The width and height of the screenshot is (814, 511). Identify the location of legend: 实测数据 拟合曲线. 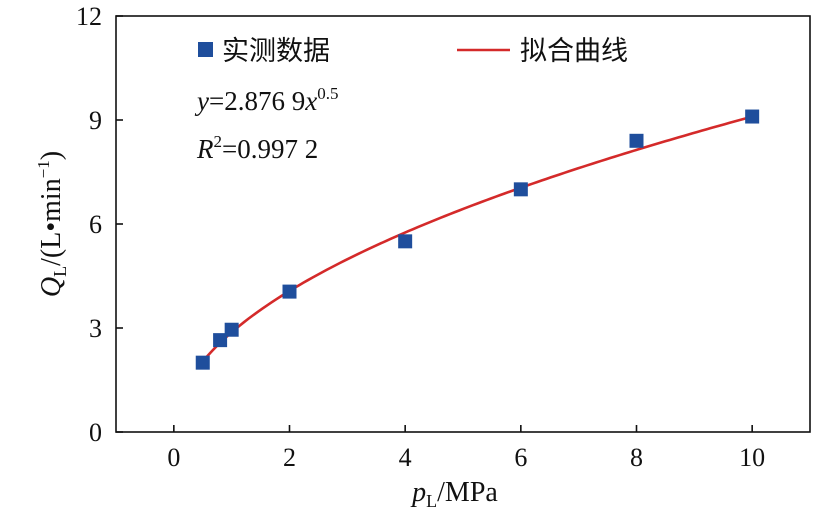
(413, 51).